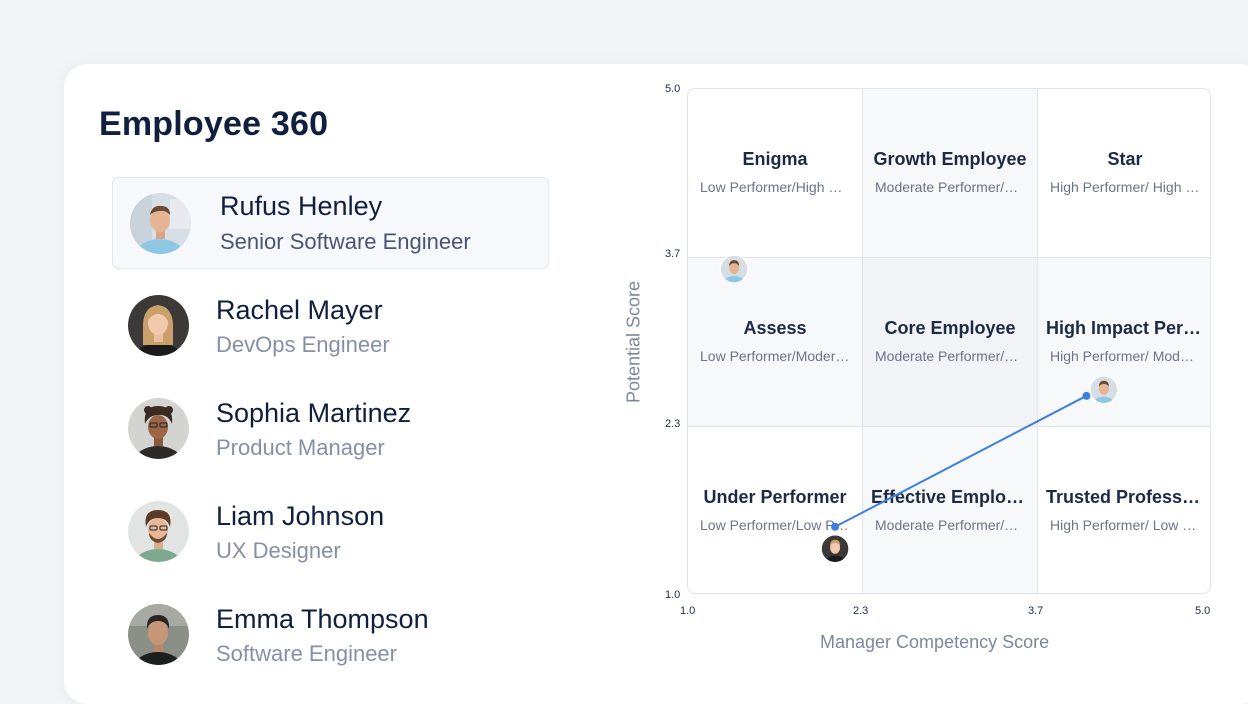  What do you see at coordinates (330, 640) in the screenshot?
I see `employee-item-emma-thompson: Emma Thompson Software Engineer` at bounding box center [330, 640].